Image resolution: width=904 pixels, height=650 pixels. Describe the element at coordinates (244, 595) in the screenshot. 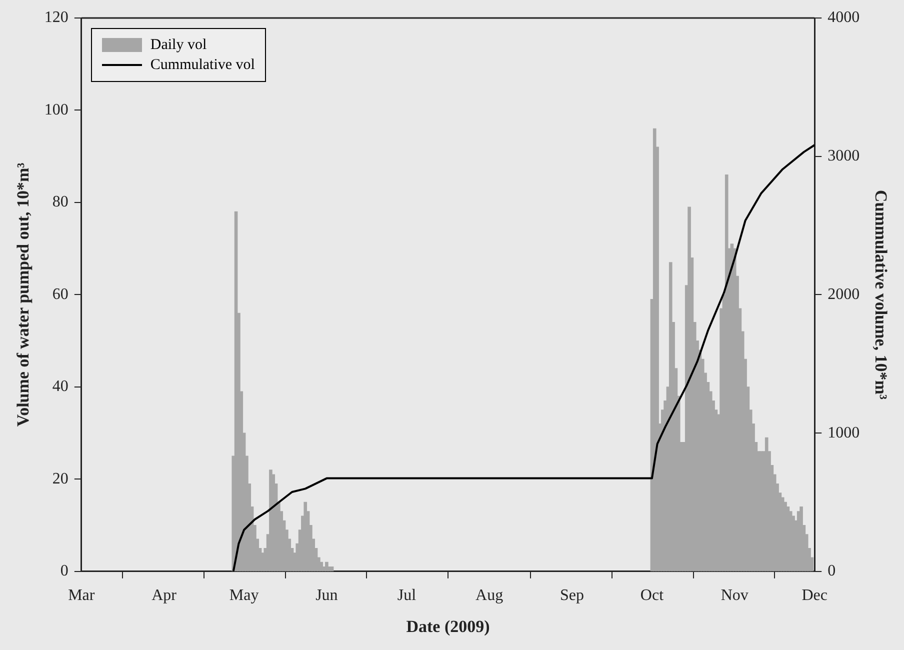

I see `x-tick-label: May` at that location.